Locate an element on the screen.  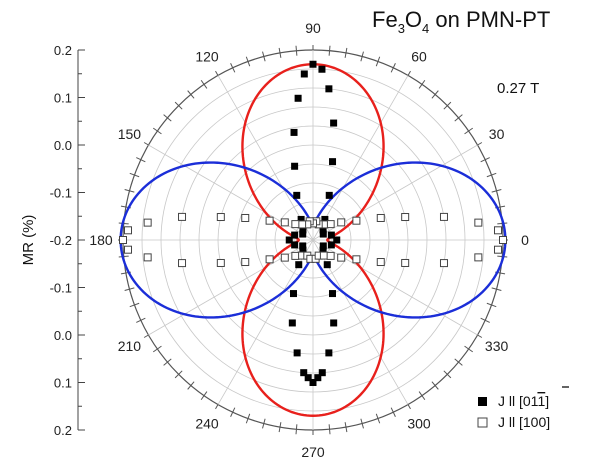
radial-tick-label: 0.0 is located at coordinates (63, 145).